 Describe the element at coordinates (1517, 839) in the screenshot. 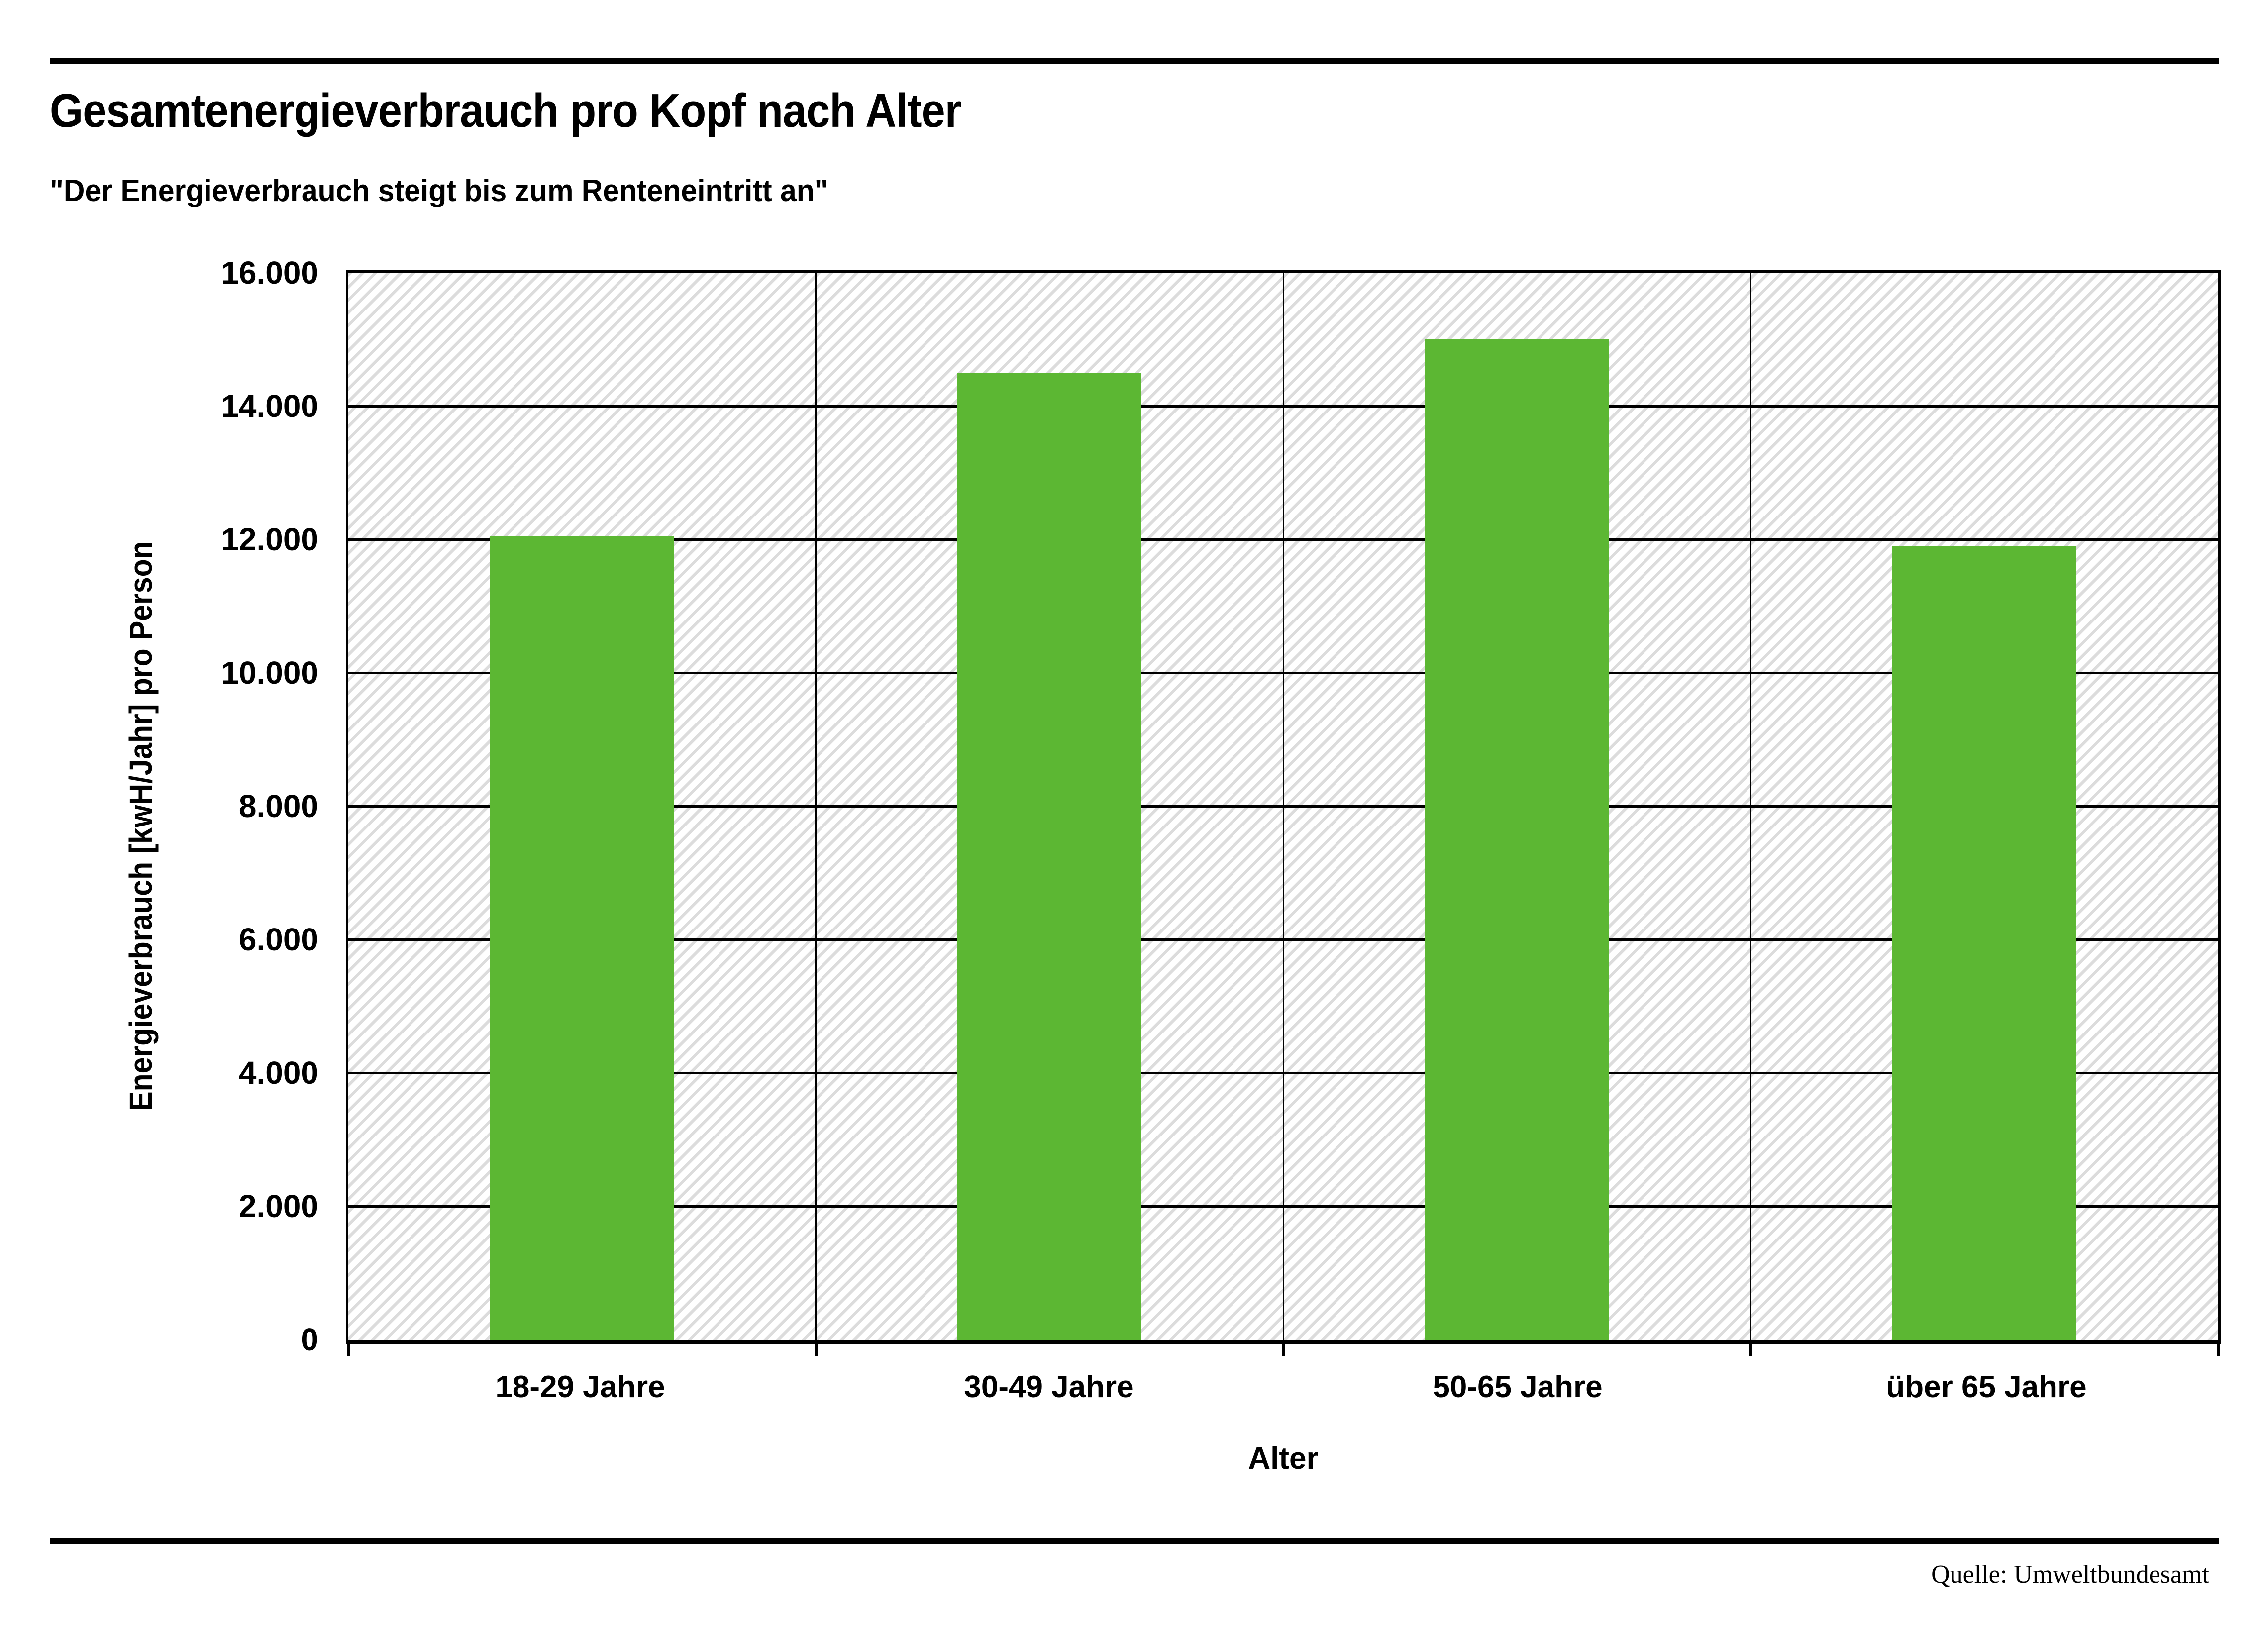

I see `bar-50-65-jahre` at that location.